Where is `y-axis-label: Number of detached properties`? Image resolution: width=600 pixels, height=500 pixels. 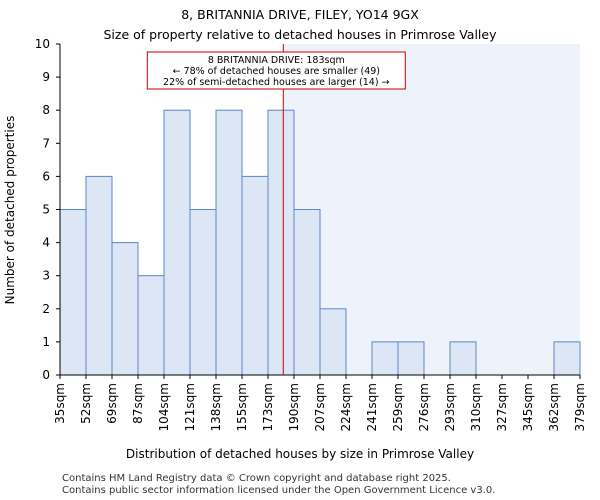 y-axis-label: Number of detached properties is located at coordinates (10, 210).